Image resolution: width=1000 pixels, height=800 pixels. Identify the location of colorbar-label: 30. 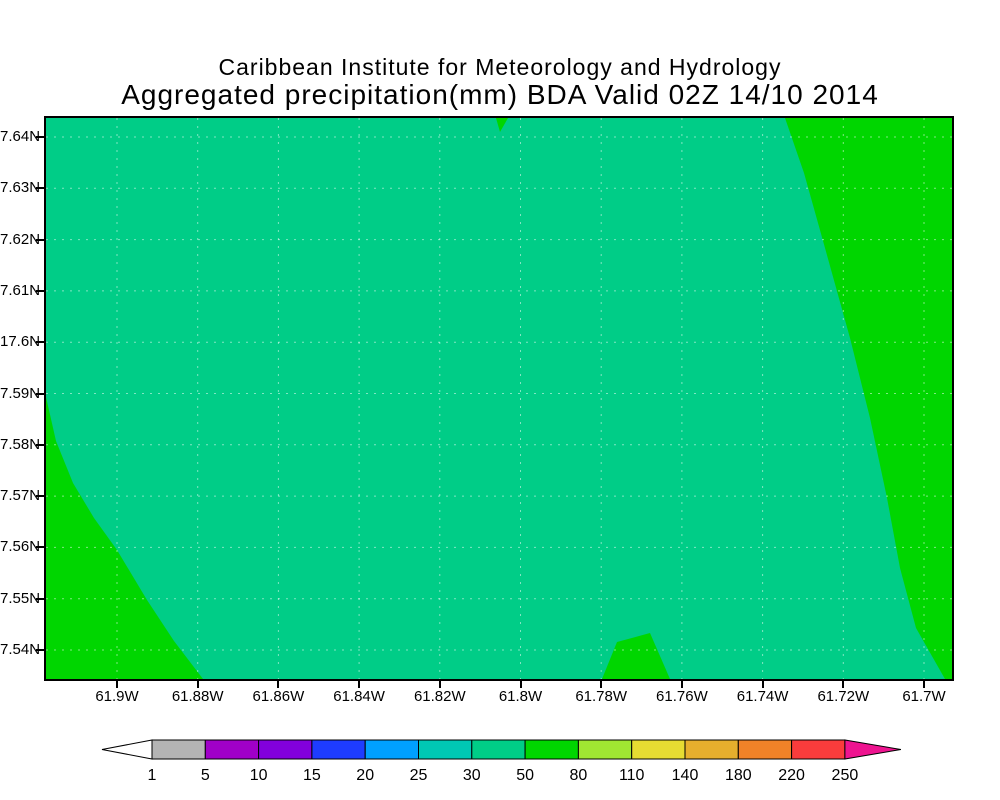
(472, 775).